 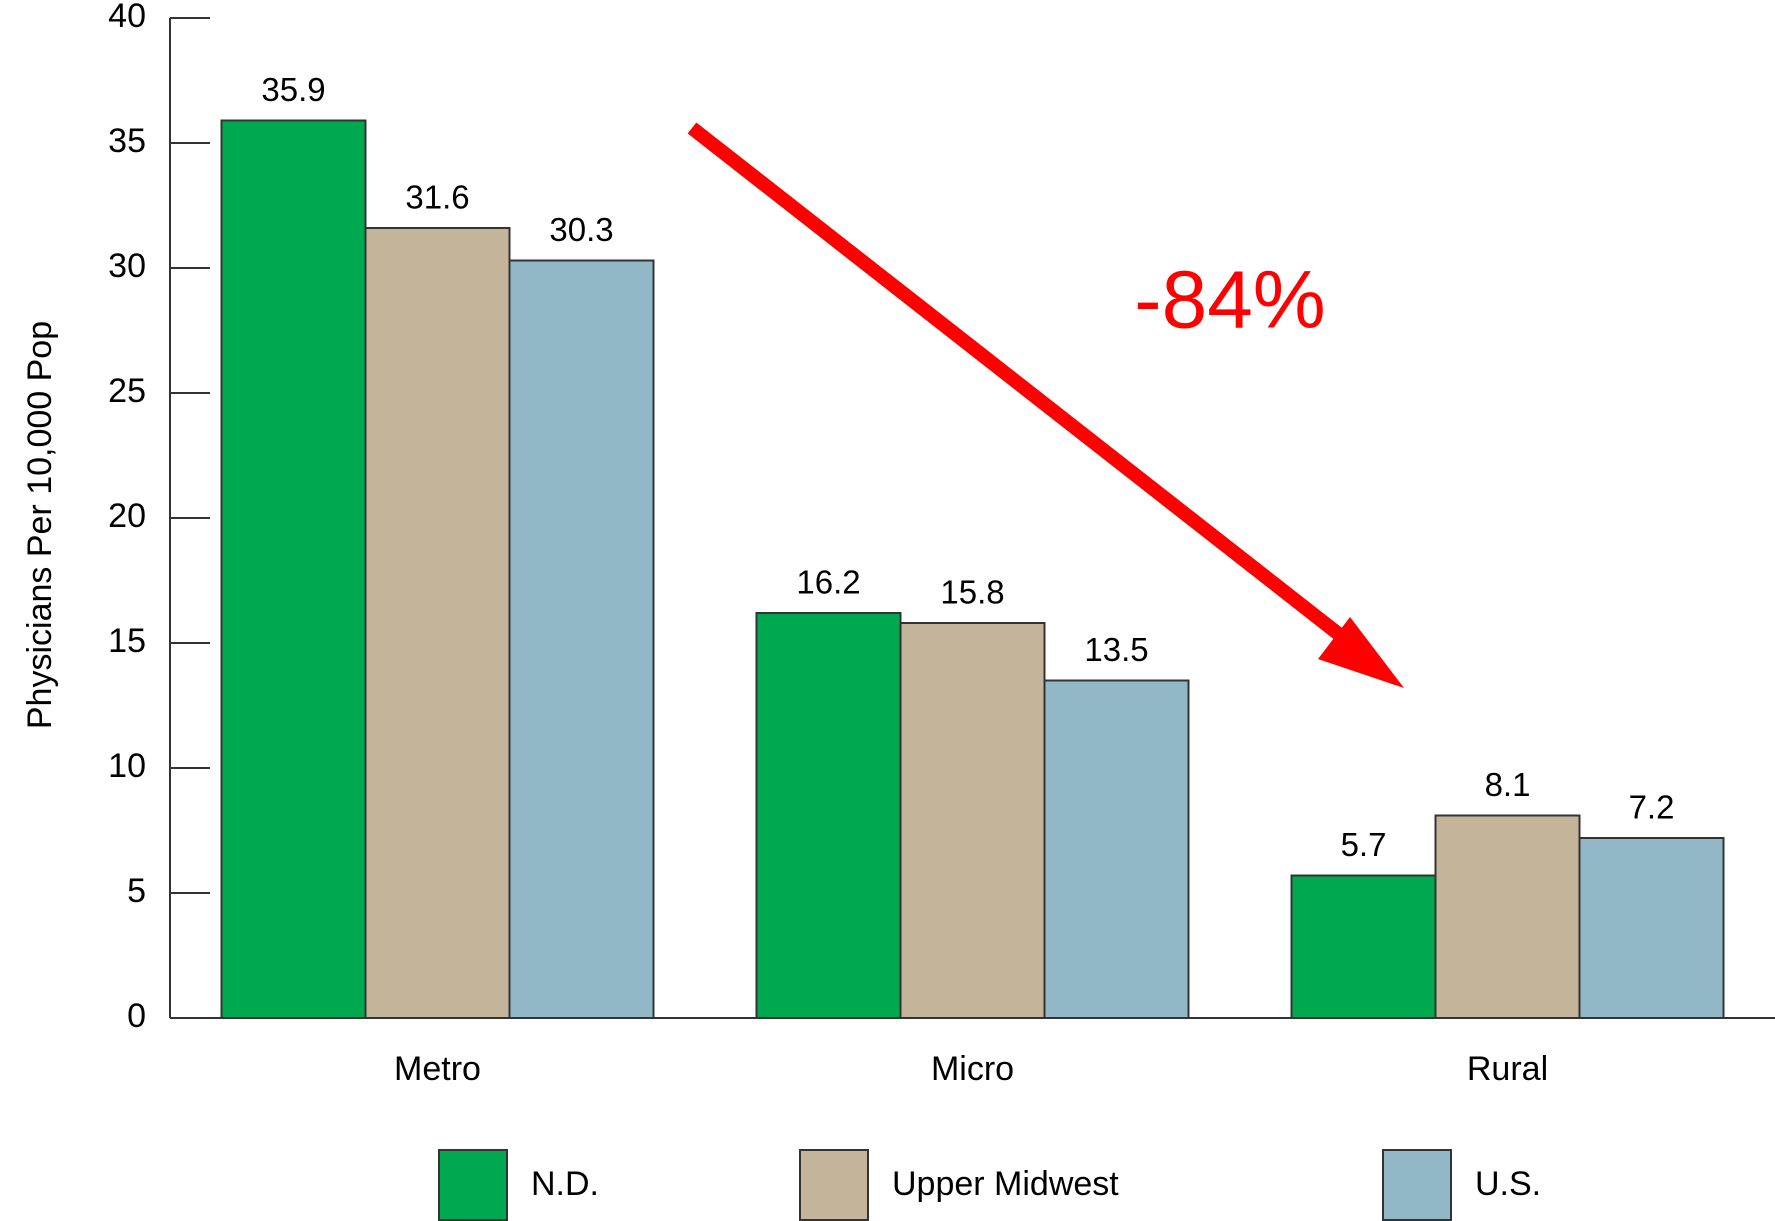 What do you see at coordinates (1507, 1069) in the screenshot?
I see `x-tick-label: Rural` at bounding box center [1507, 1069].